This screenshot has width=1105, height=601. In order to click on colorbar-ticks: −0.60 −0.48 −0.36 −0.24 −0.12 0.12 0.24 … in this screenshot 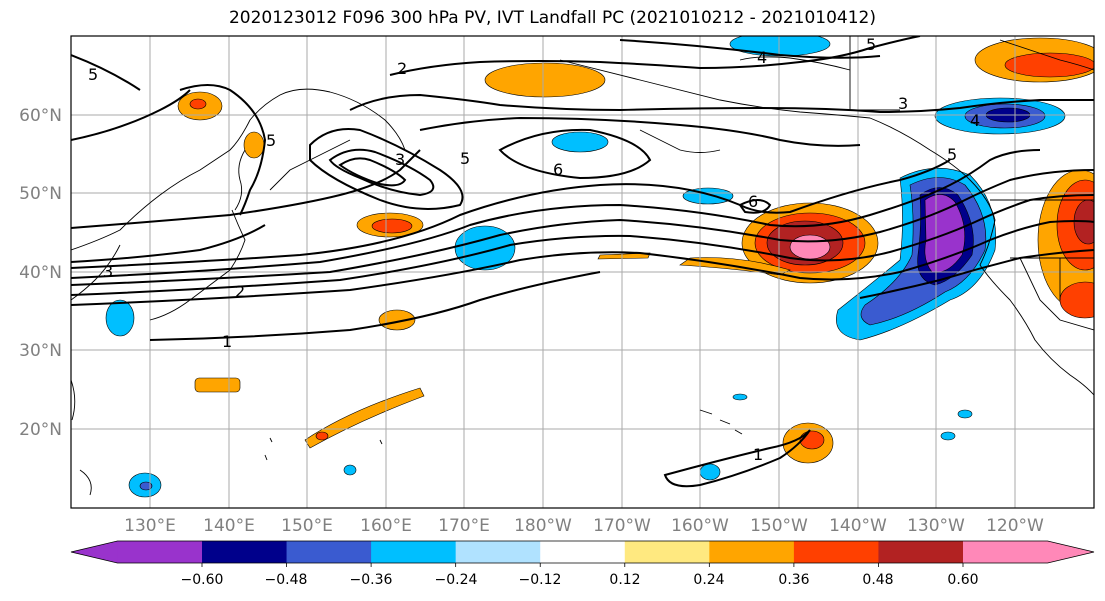, I will do `click(580, 580)`.